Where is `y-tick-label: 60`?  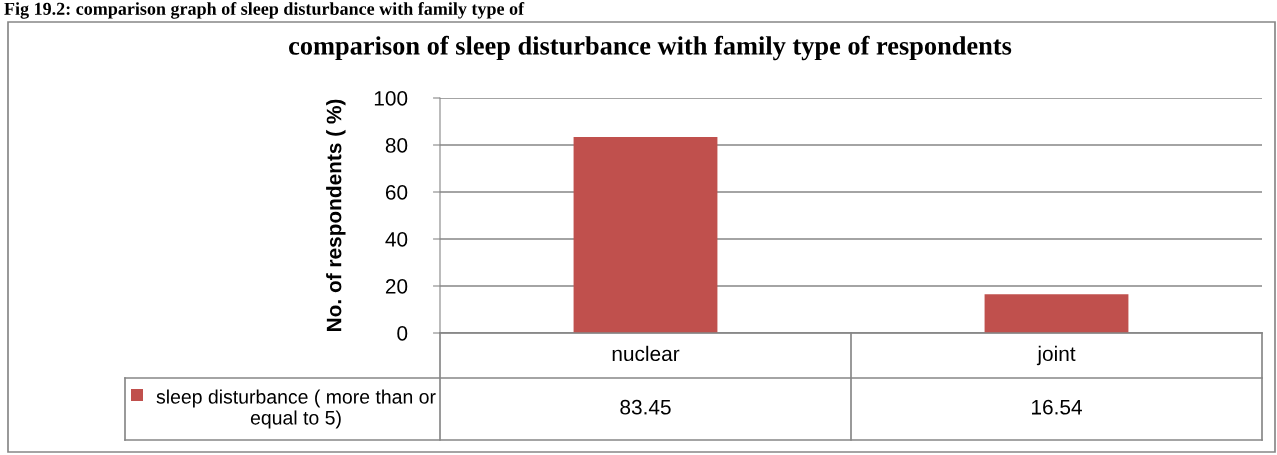
y-tick-label: 60 is located at coordinates (396, 192).